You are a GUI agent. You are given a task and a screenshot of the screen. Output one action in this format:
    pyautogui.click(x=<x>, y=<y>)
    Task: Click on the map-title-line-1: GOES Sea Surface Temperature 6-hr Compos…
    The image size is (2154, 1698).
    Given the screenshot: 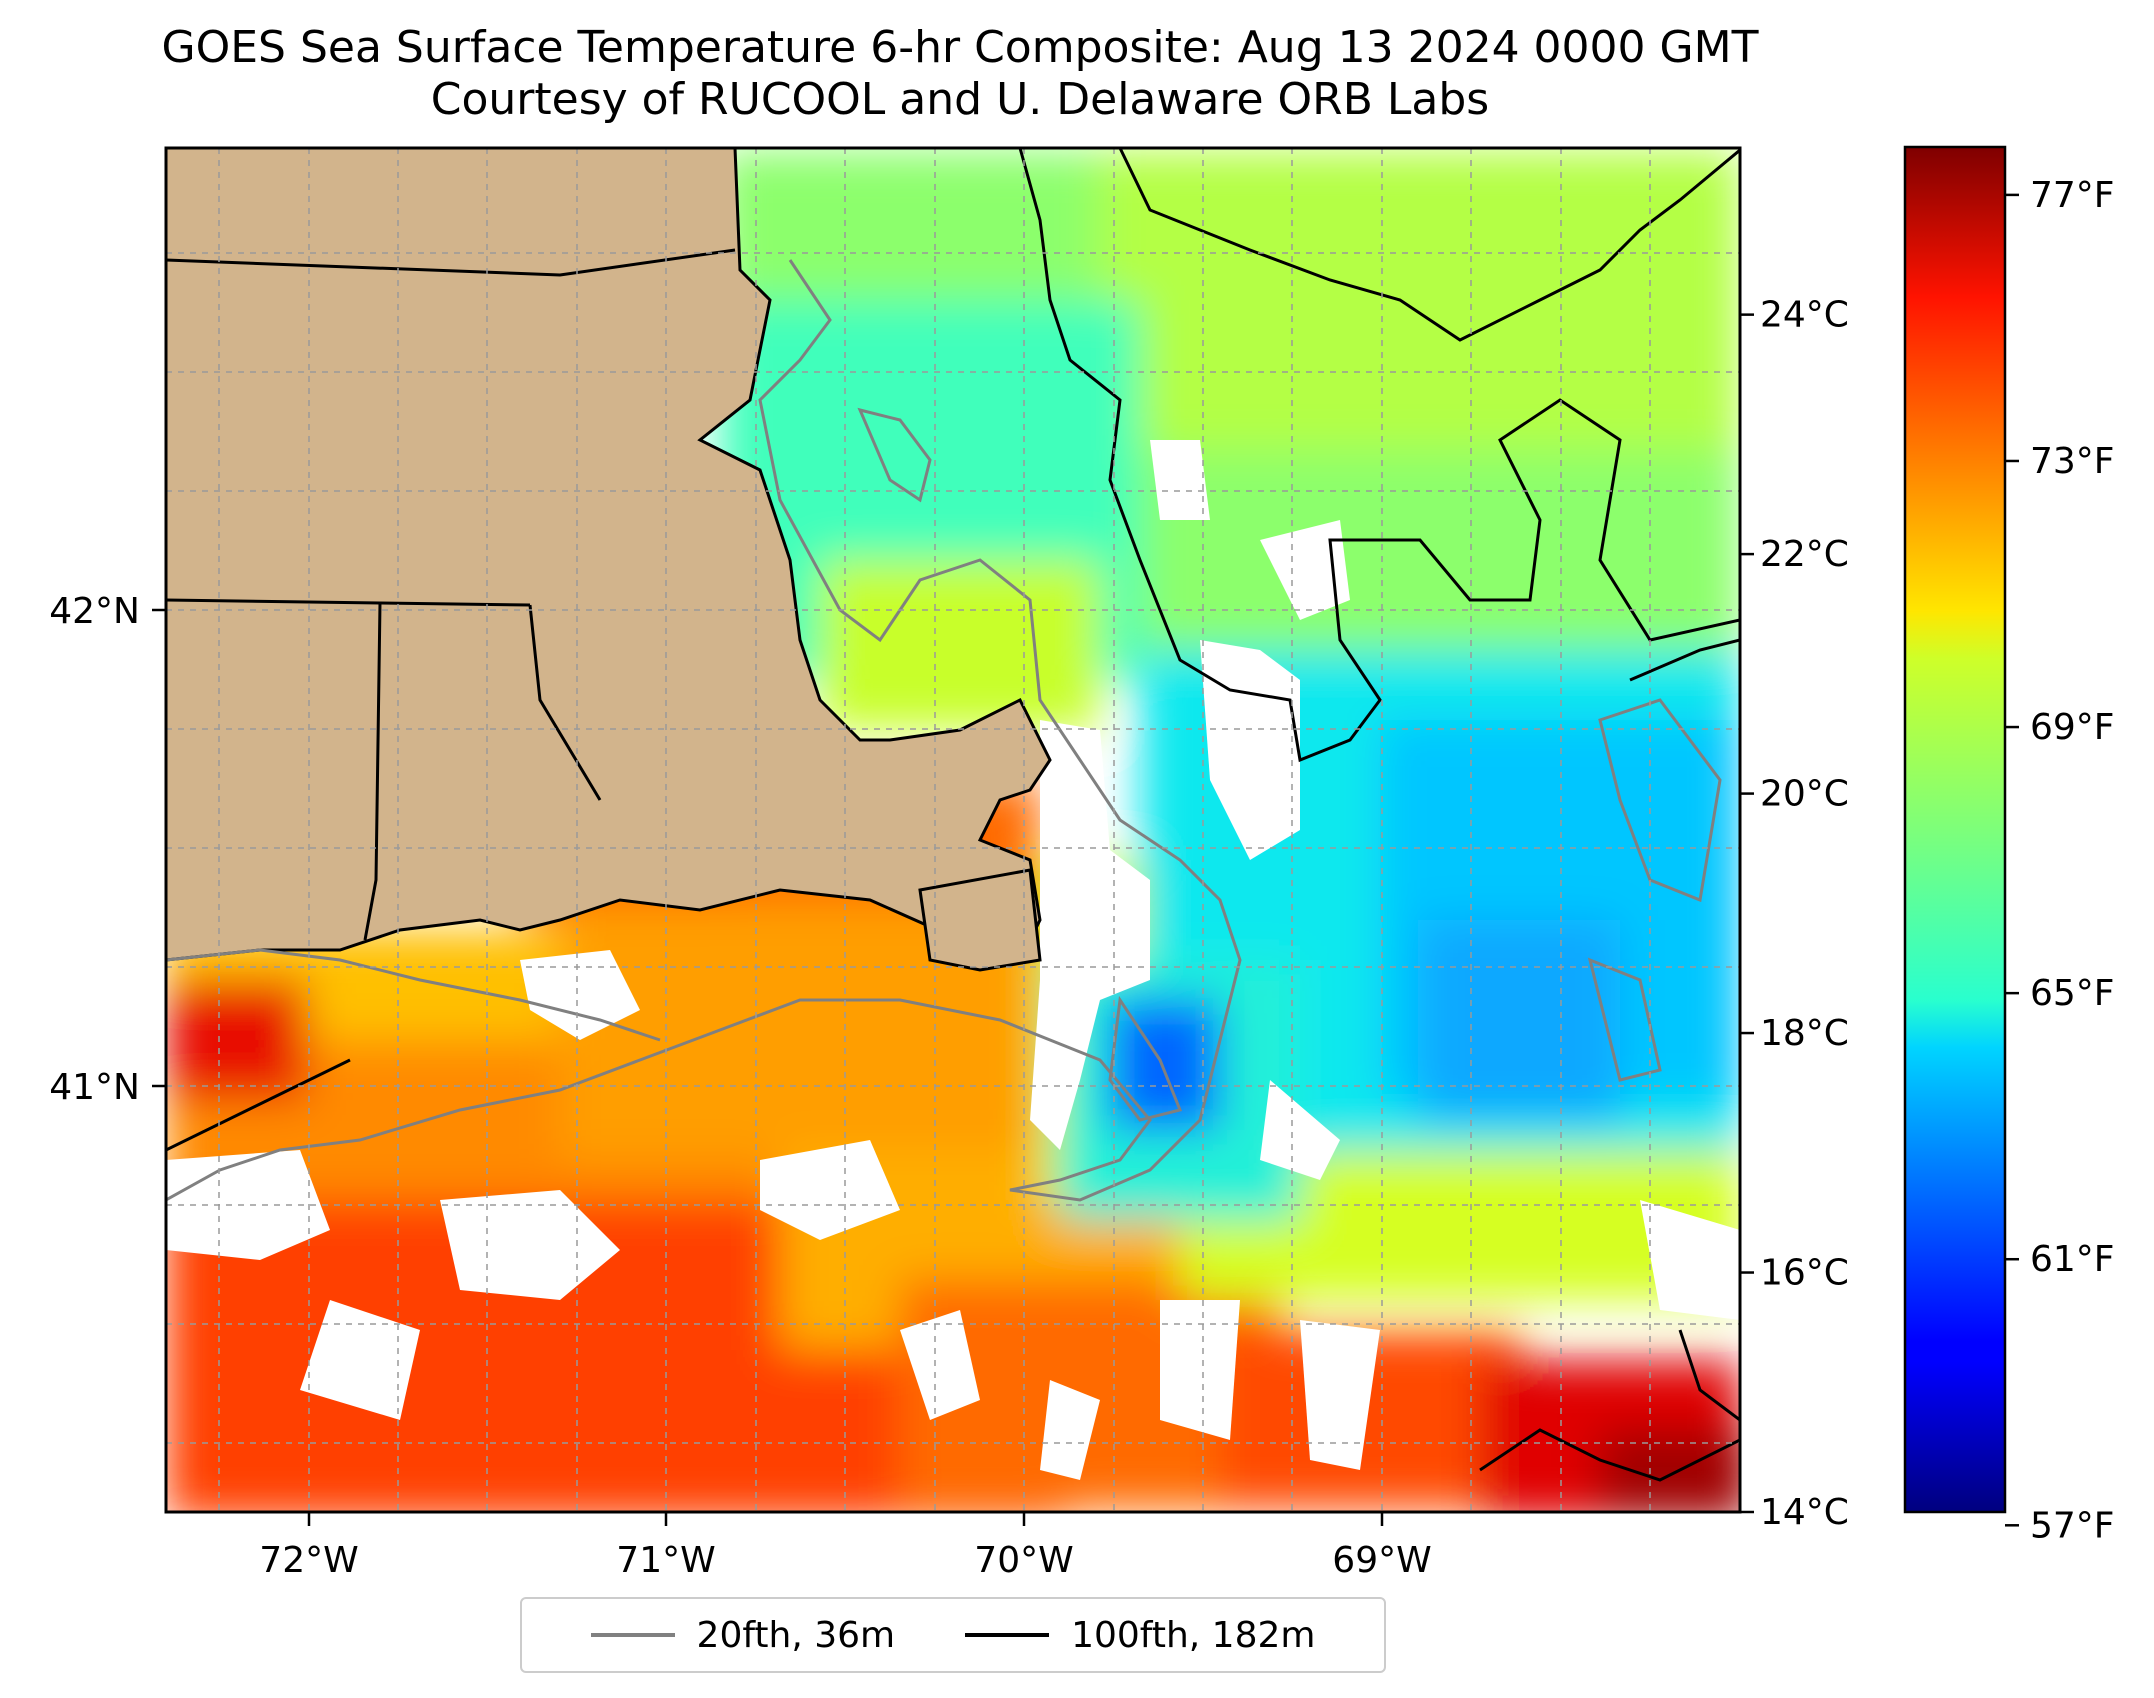 What is the action you would take?
    pyautogui.click(x=960, y=47)
    